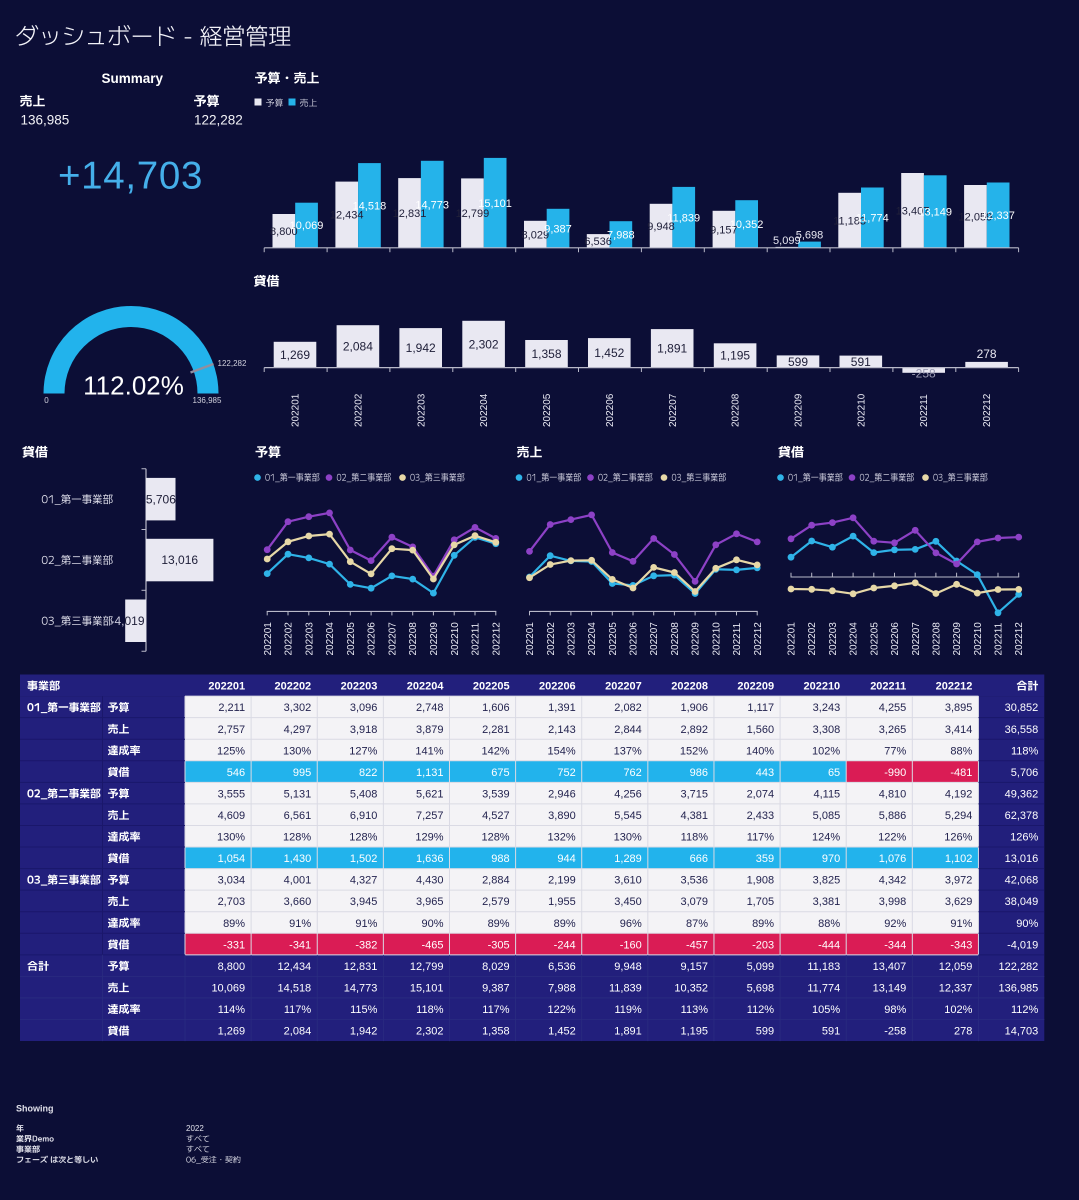 The width and height of the screenshot is (1079, 1200). What do you see at coordinates (364, 730) in the screenshot?
I see `svg-text: 3,918` at bounding box center [364, 730].